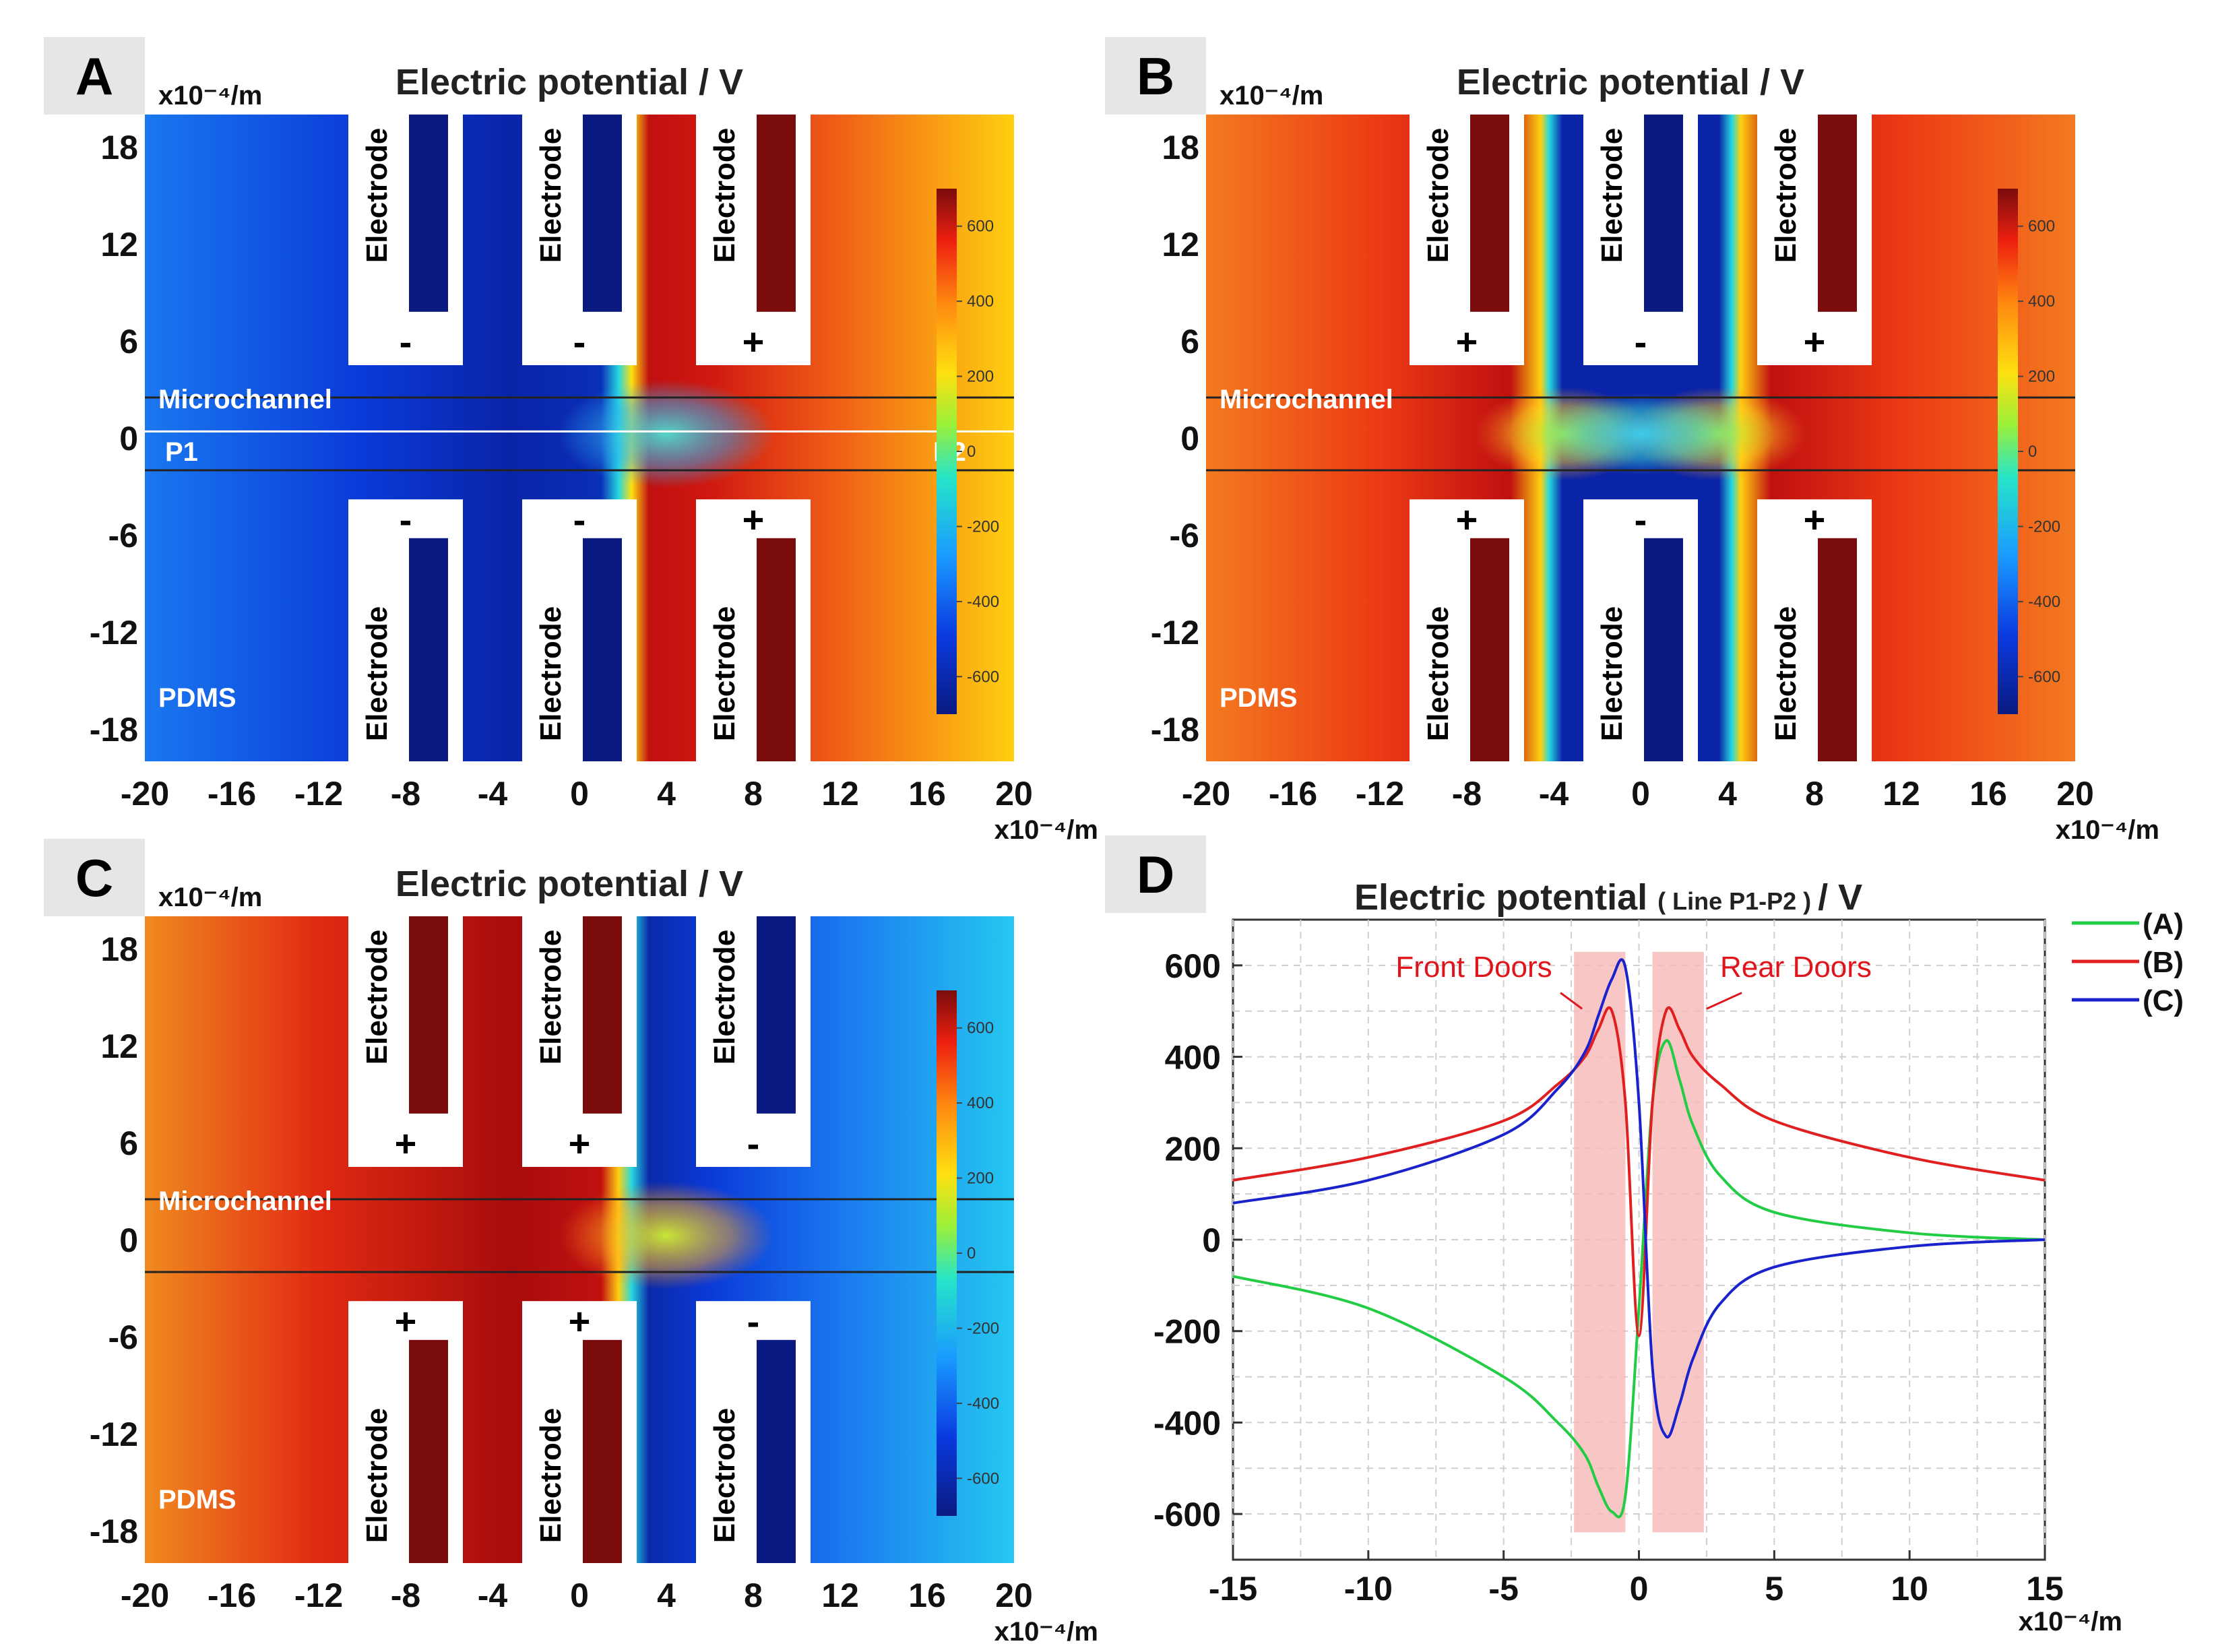  Describe the element at coordinates (406, 240) in the screenshot. I see `top-electrode-1: Electrode -` at that location.